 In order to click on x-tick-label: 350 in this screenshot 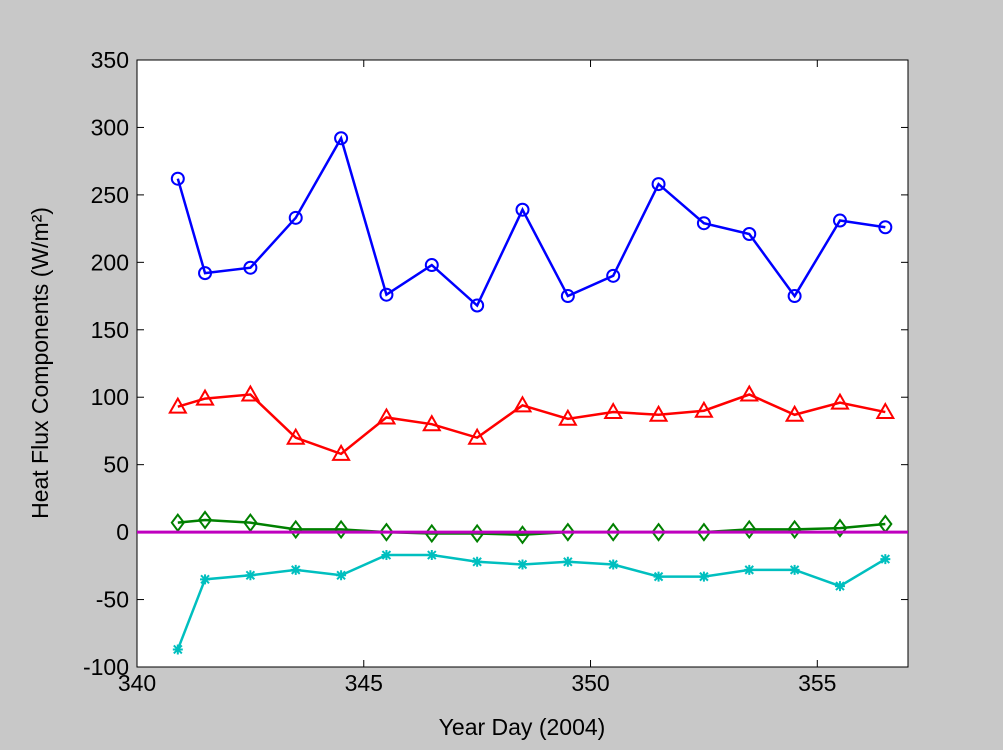, I will do `click(590, 683)`.